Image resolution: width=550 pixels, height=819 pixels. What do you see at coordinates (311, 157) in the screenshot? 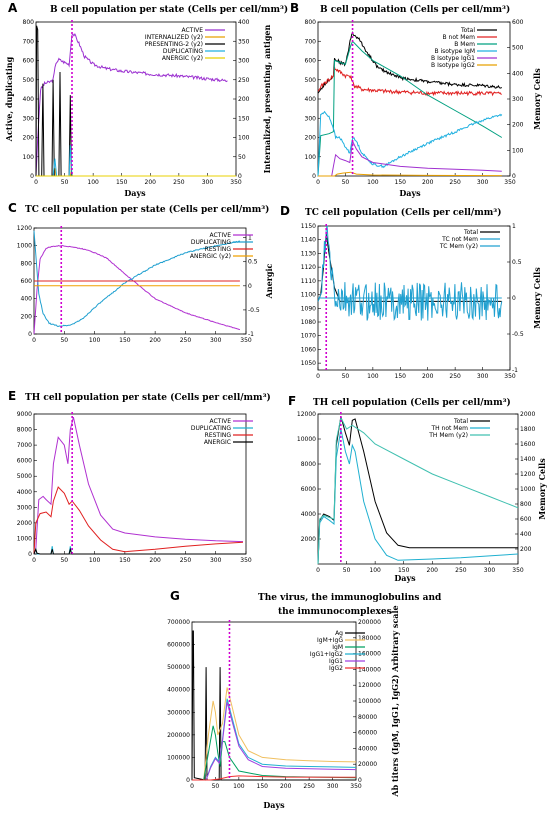
I see `y-tick-label: 100` at bounding box center [311, 157].